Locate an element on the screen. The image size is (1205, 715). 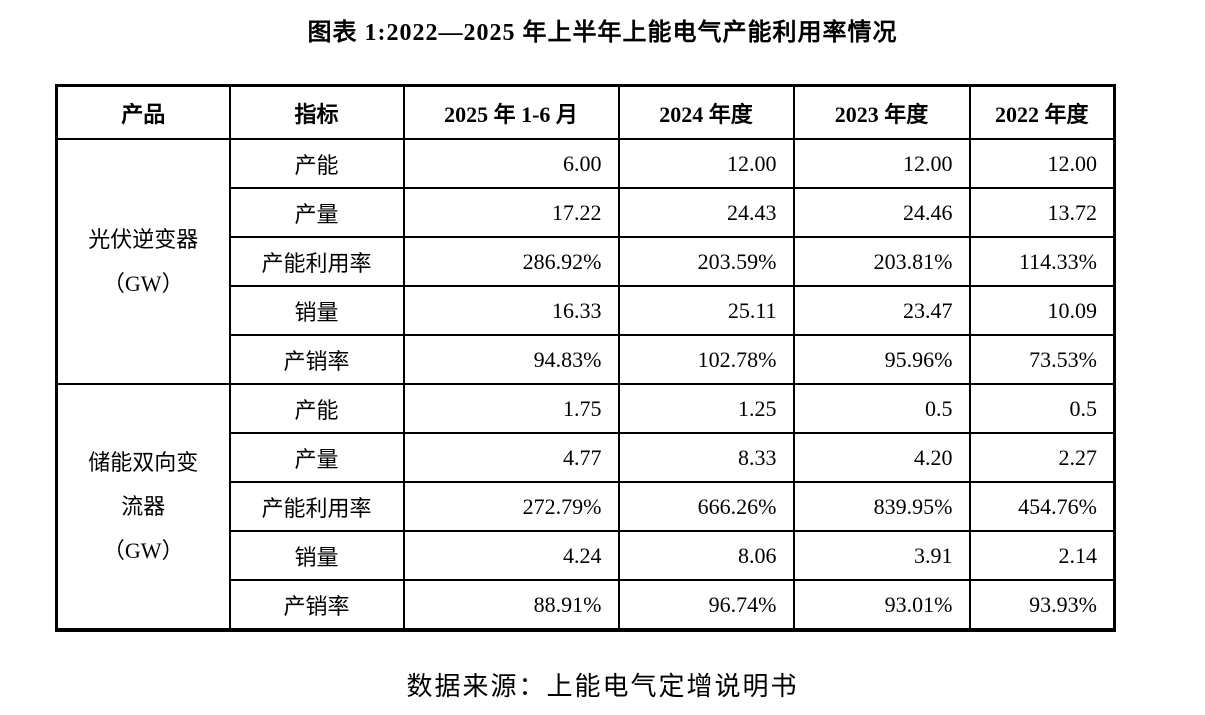
value-cell: 2.14 is located at coordinates (1042, 555).